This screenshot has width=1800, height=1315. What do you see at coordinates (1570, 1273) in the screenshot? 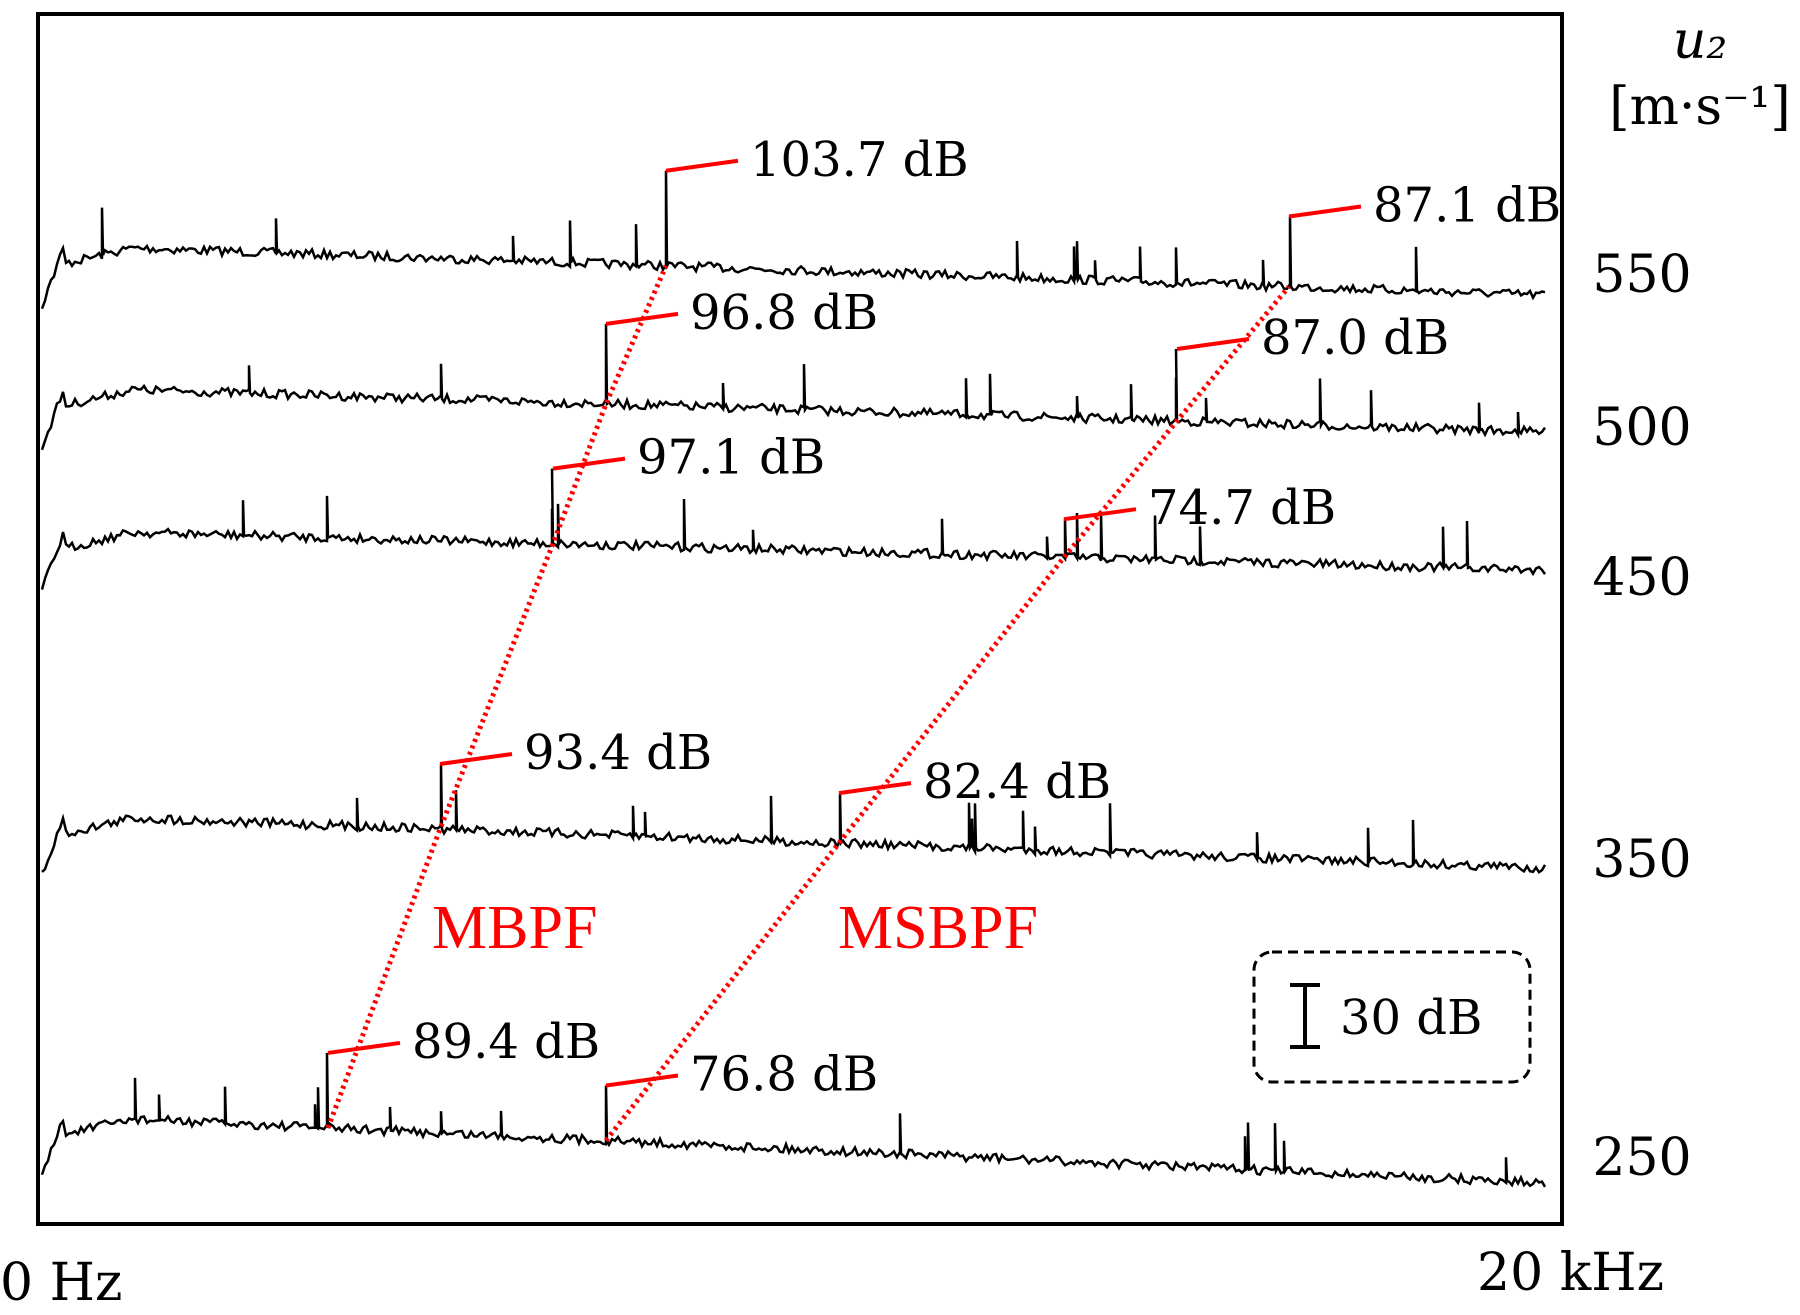
I see `x-max-label: 20 kHz` at bounding box center [1570, 1273].